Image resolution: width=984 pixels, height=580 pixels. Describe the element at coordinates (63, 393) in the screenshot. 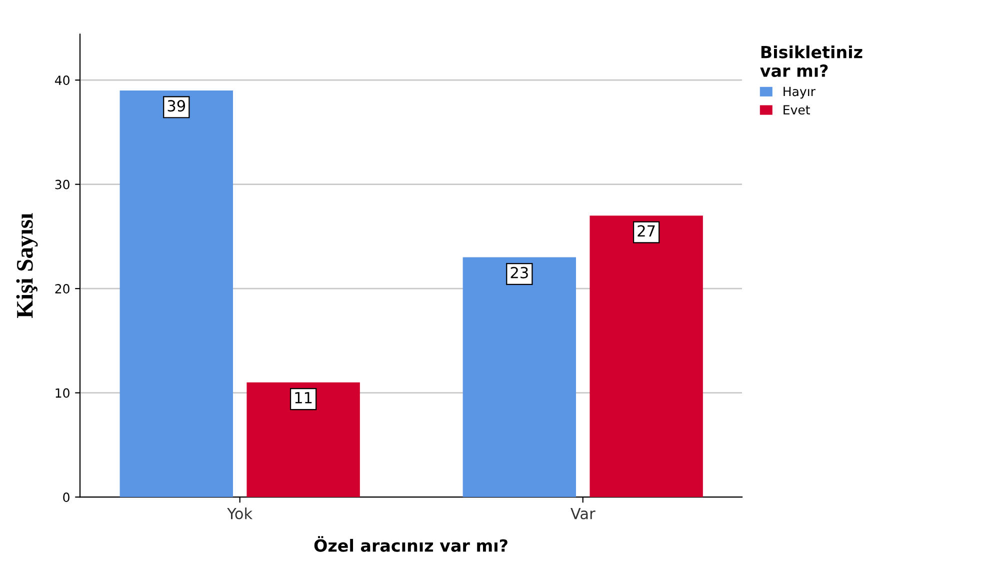

I see `y-tick-label: 10` at that location.